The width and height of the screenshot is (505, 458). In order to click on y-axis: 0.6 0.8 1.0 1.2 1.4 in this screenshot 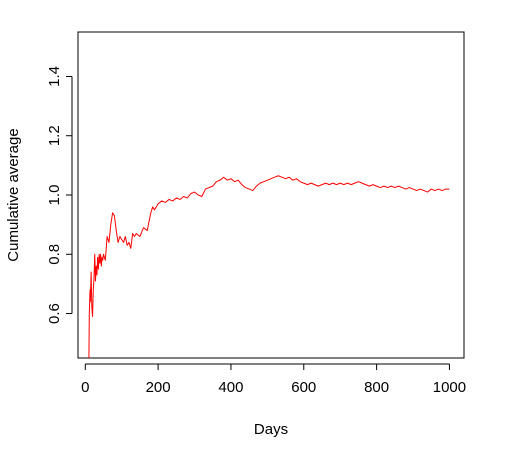, I will do `click(59, 195)`.